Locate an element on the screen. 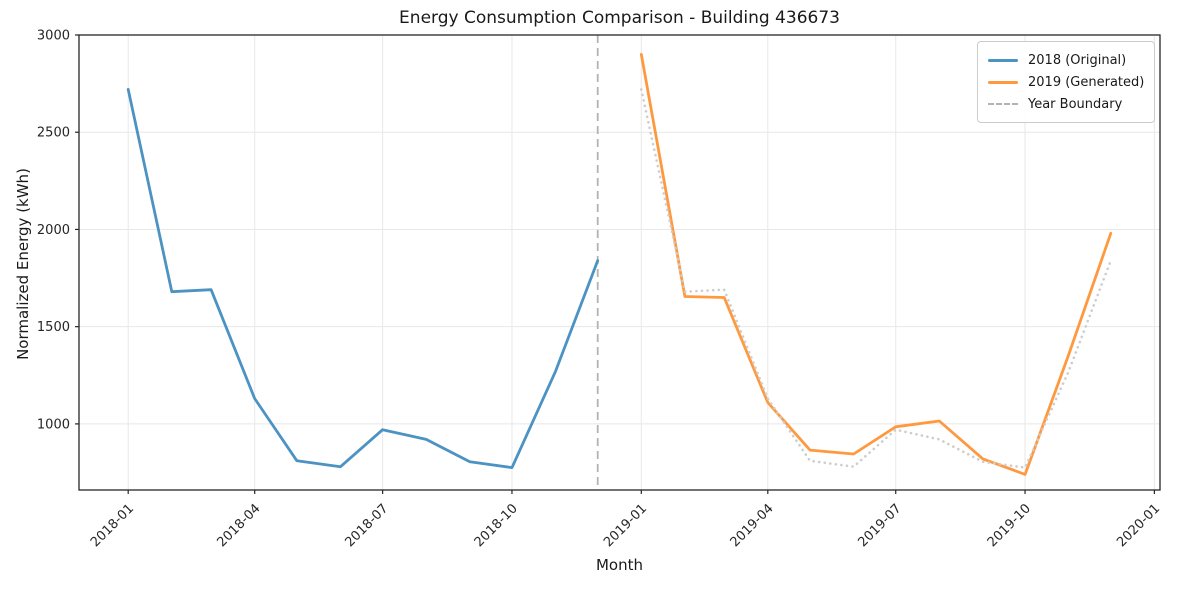 This screenshot has height=590, width=1189. x-tick-label: 2018-01 is located at coordinates (112, 525).